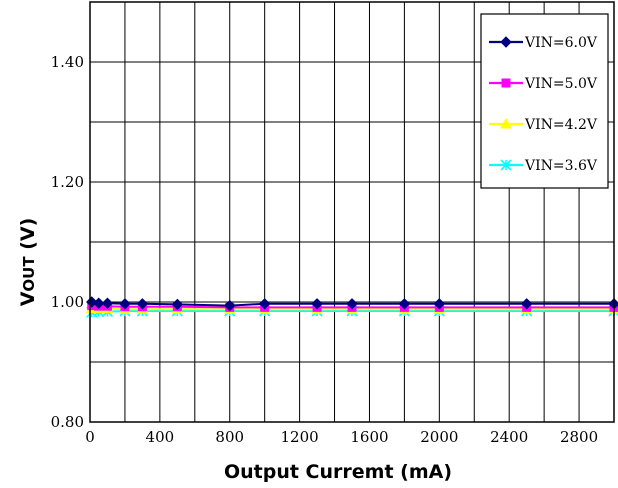 This screenshot has width=618, height=488. Describe the element at coordinates (579, 437) in the screenshot. I see `x-tick-label: 2800` at that location.